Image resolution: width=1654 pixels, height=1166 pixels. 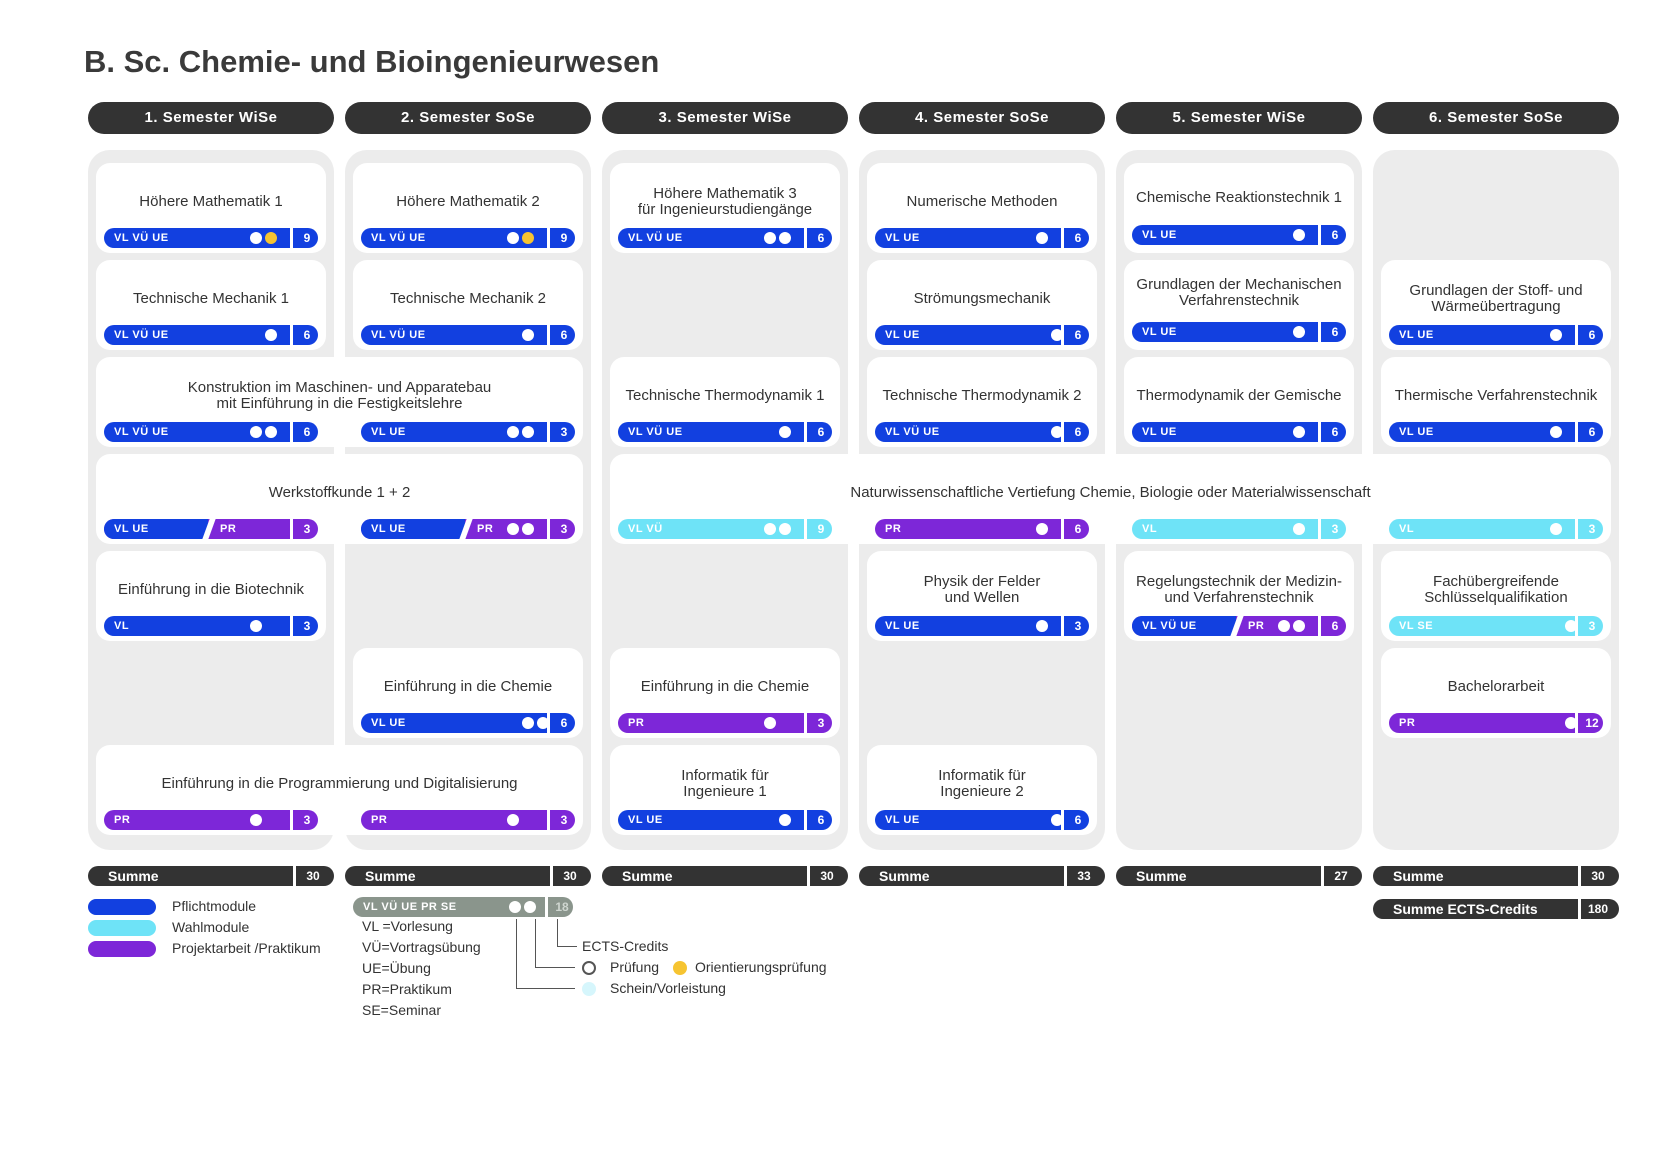 I want to click on connector-ects, so click(x=557, y=932).